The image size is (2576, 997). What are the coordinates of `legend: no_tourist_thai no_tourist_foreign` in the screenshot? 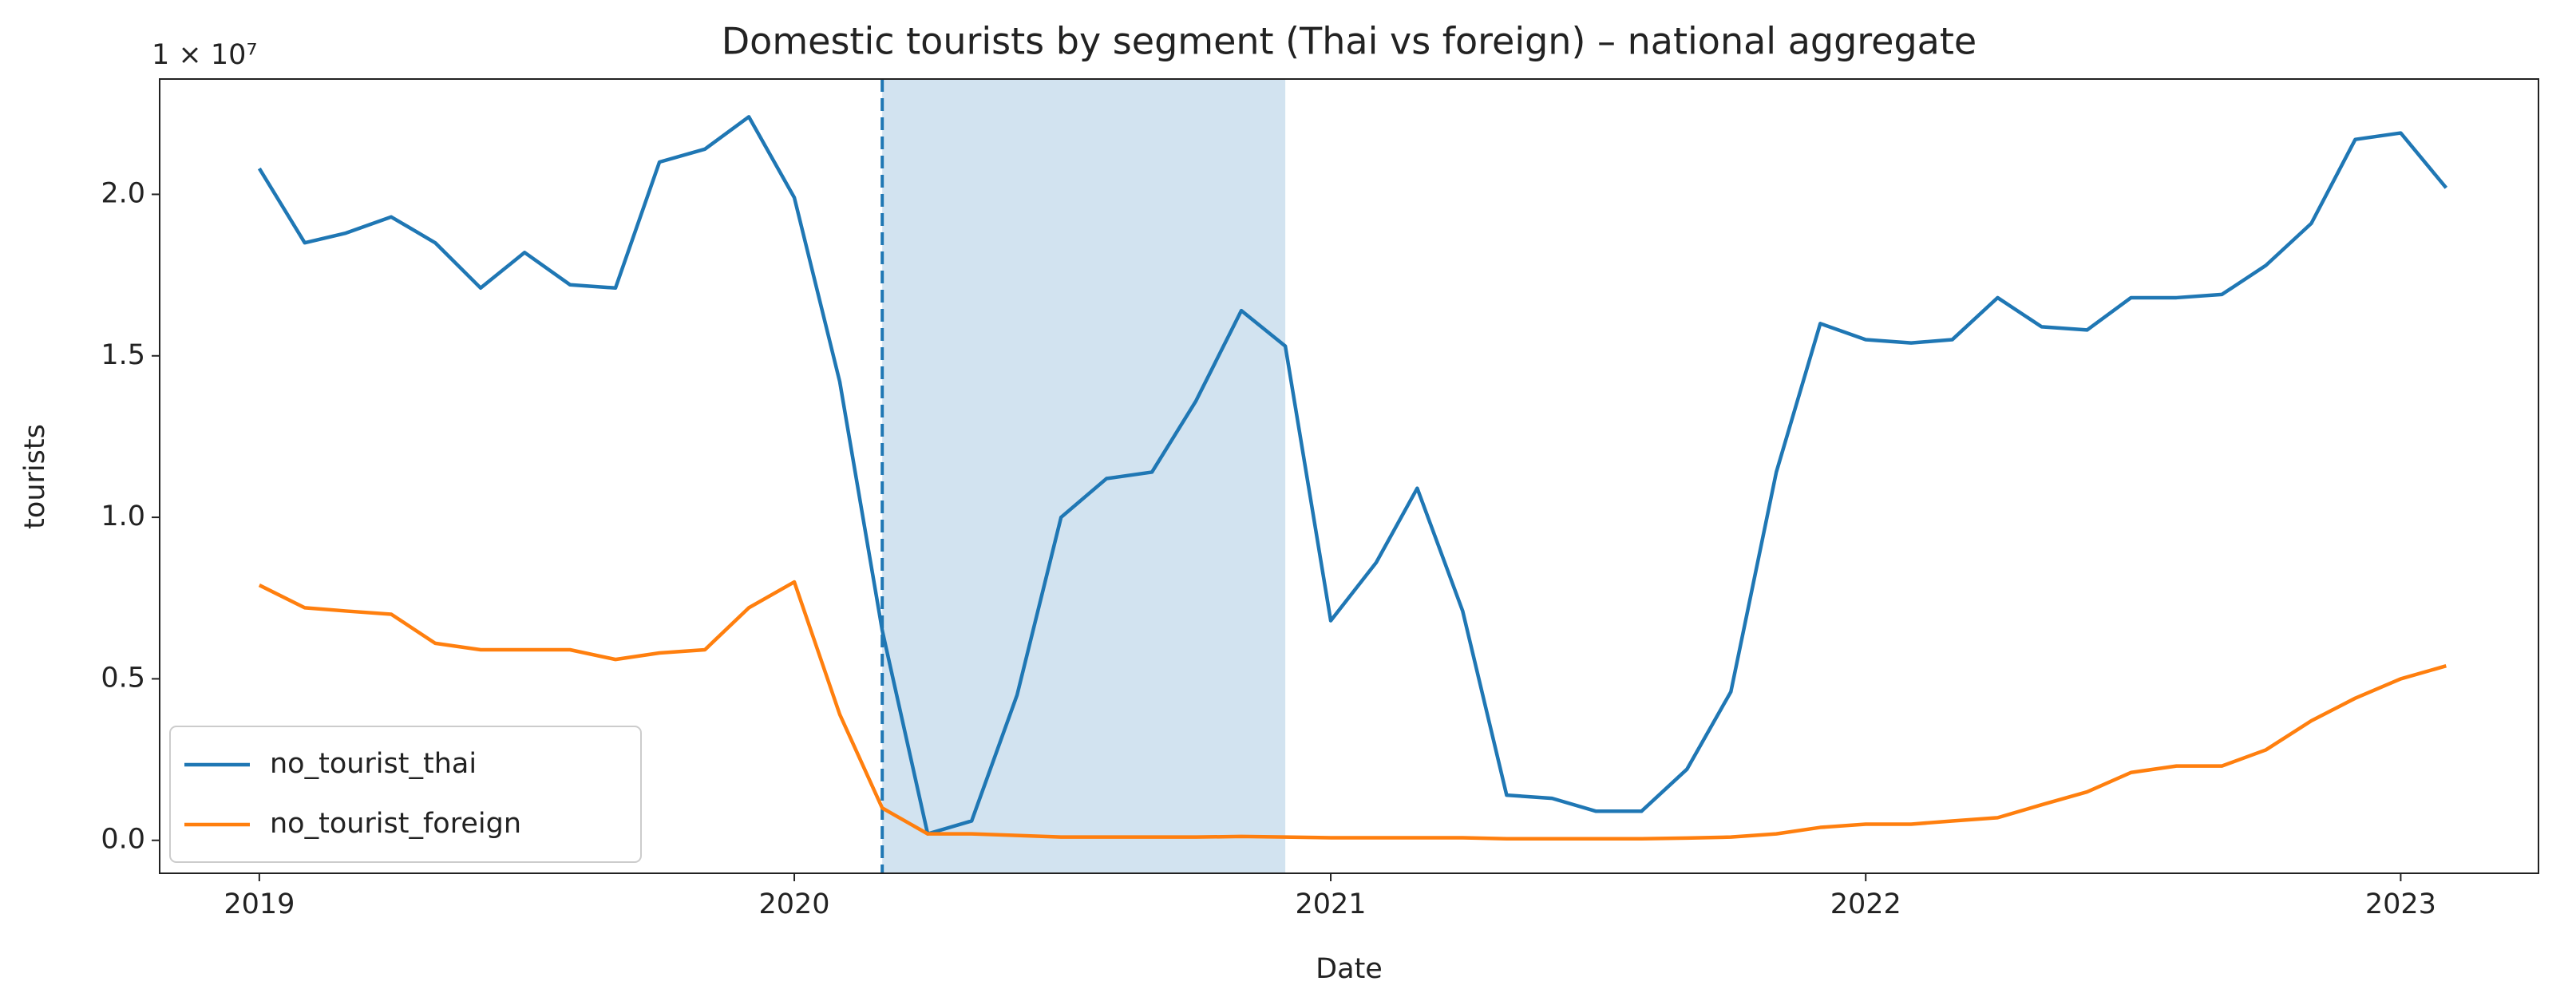 It's located at (406, 794).